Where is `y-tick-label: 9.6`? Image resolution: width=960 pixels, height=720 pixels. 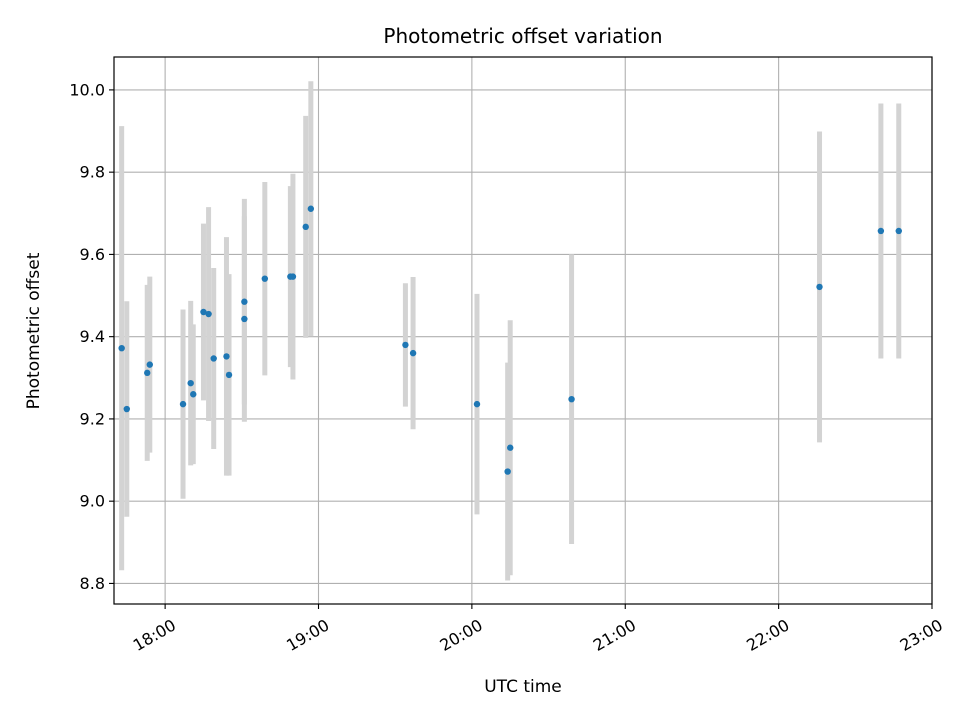 y-tick-label: 9.6 is located at coordinates (92, 254).